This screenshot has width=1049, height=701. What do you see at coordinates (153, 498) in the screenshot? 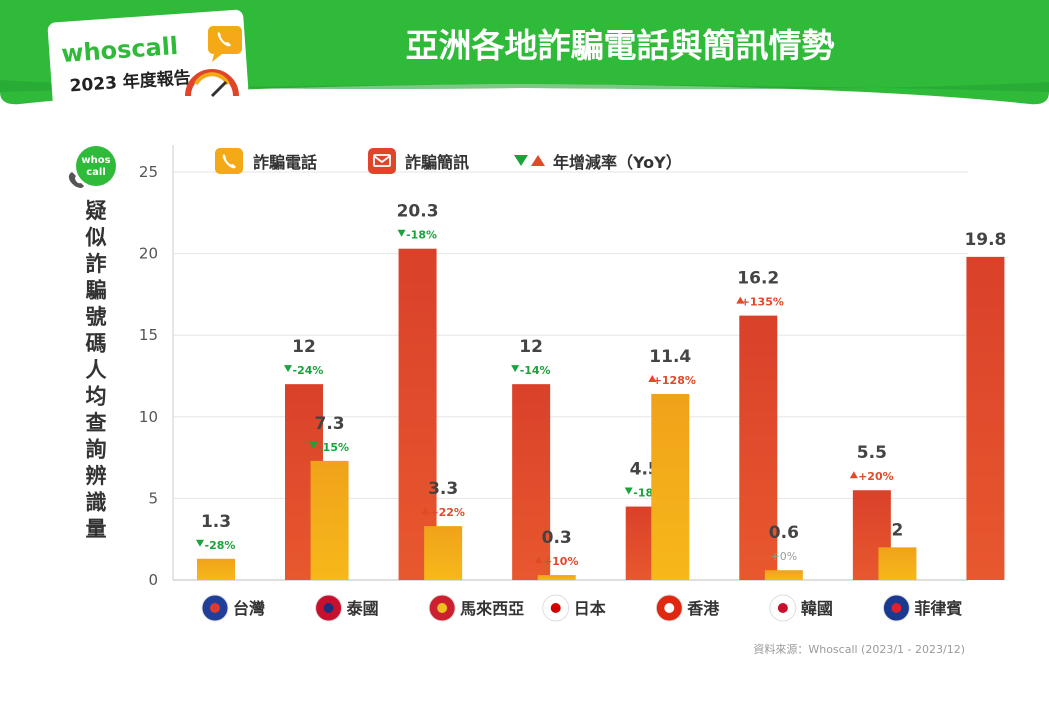
I see `y-tick-label: 5` at bounding box center [153, 498].